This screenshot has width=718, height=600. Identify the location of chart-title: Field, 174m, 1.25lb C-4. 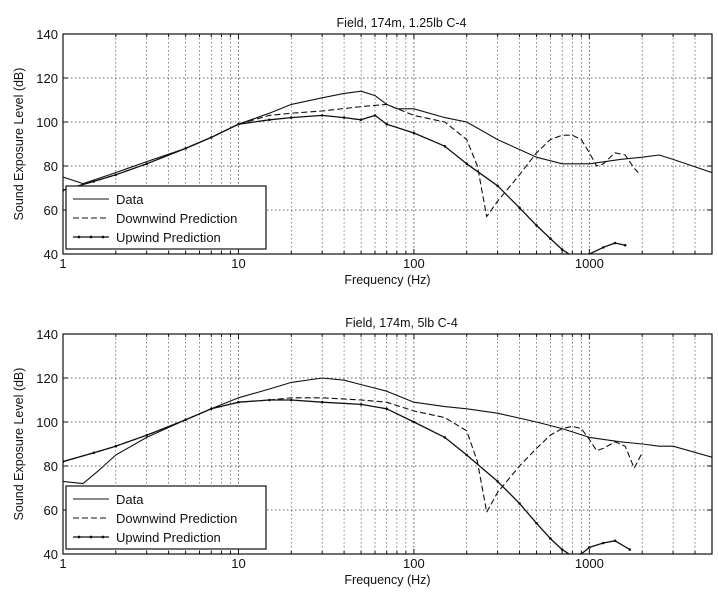
(402, 23).